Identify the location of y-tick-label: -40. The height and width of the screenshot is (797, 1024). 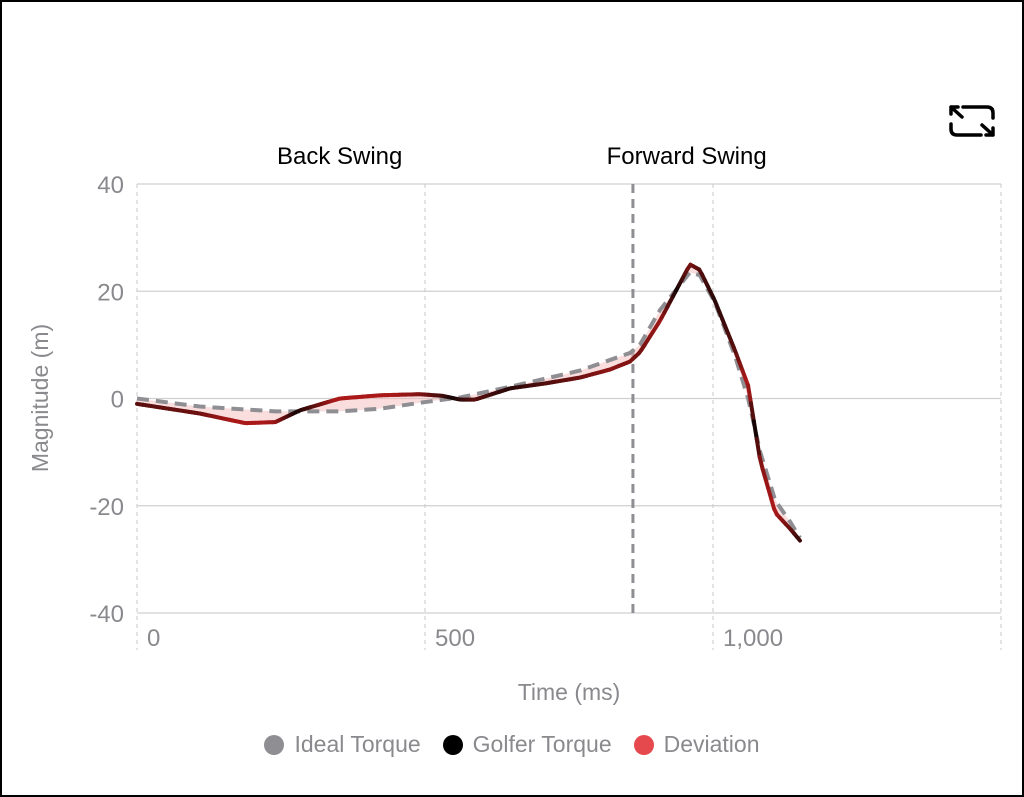
(106, 614).